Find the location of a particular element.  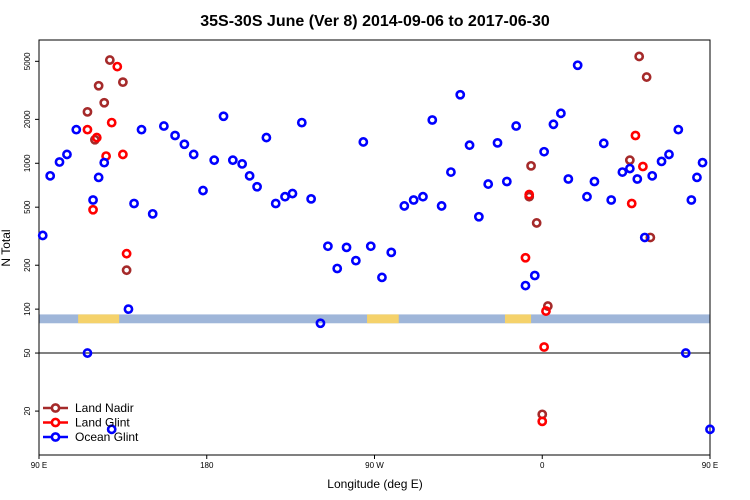

y-tick-label: 500 is located at coordinates (27, 207).